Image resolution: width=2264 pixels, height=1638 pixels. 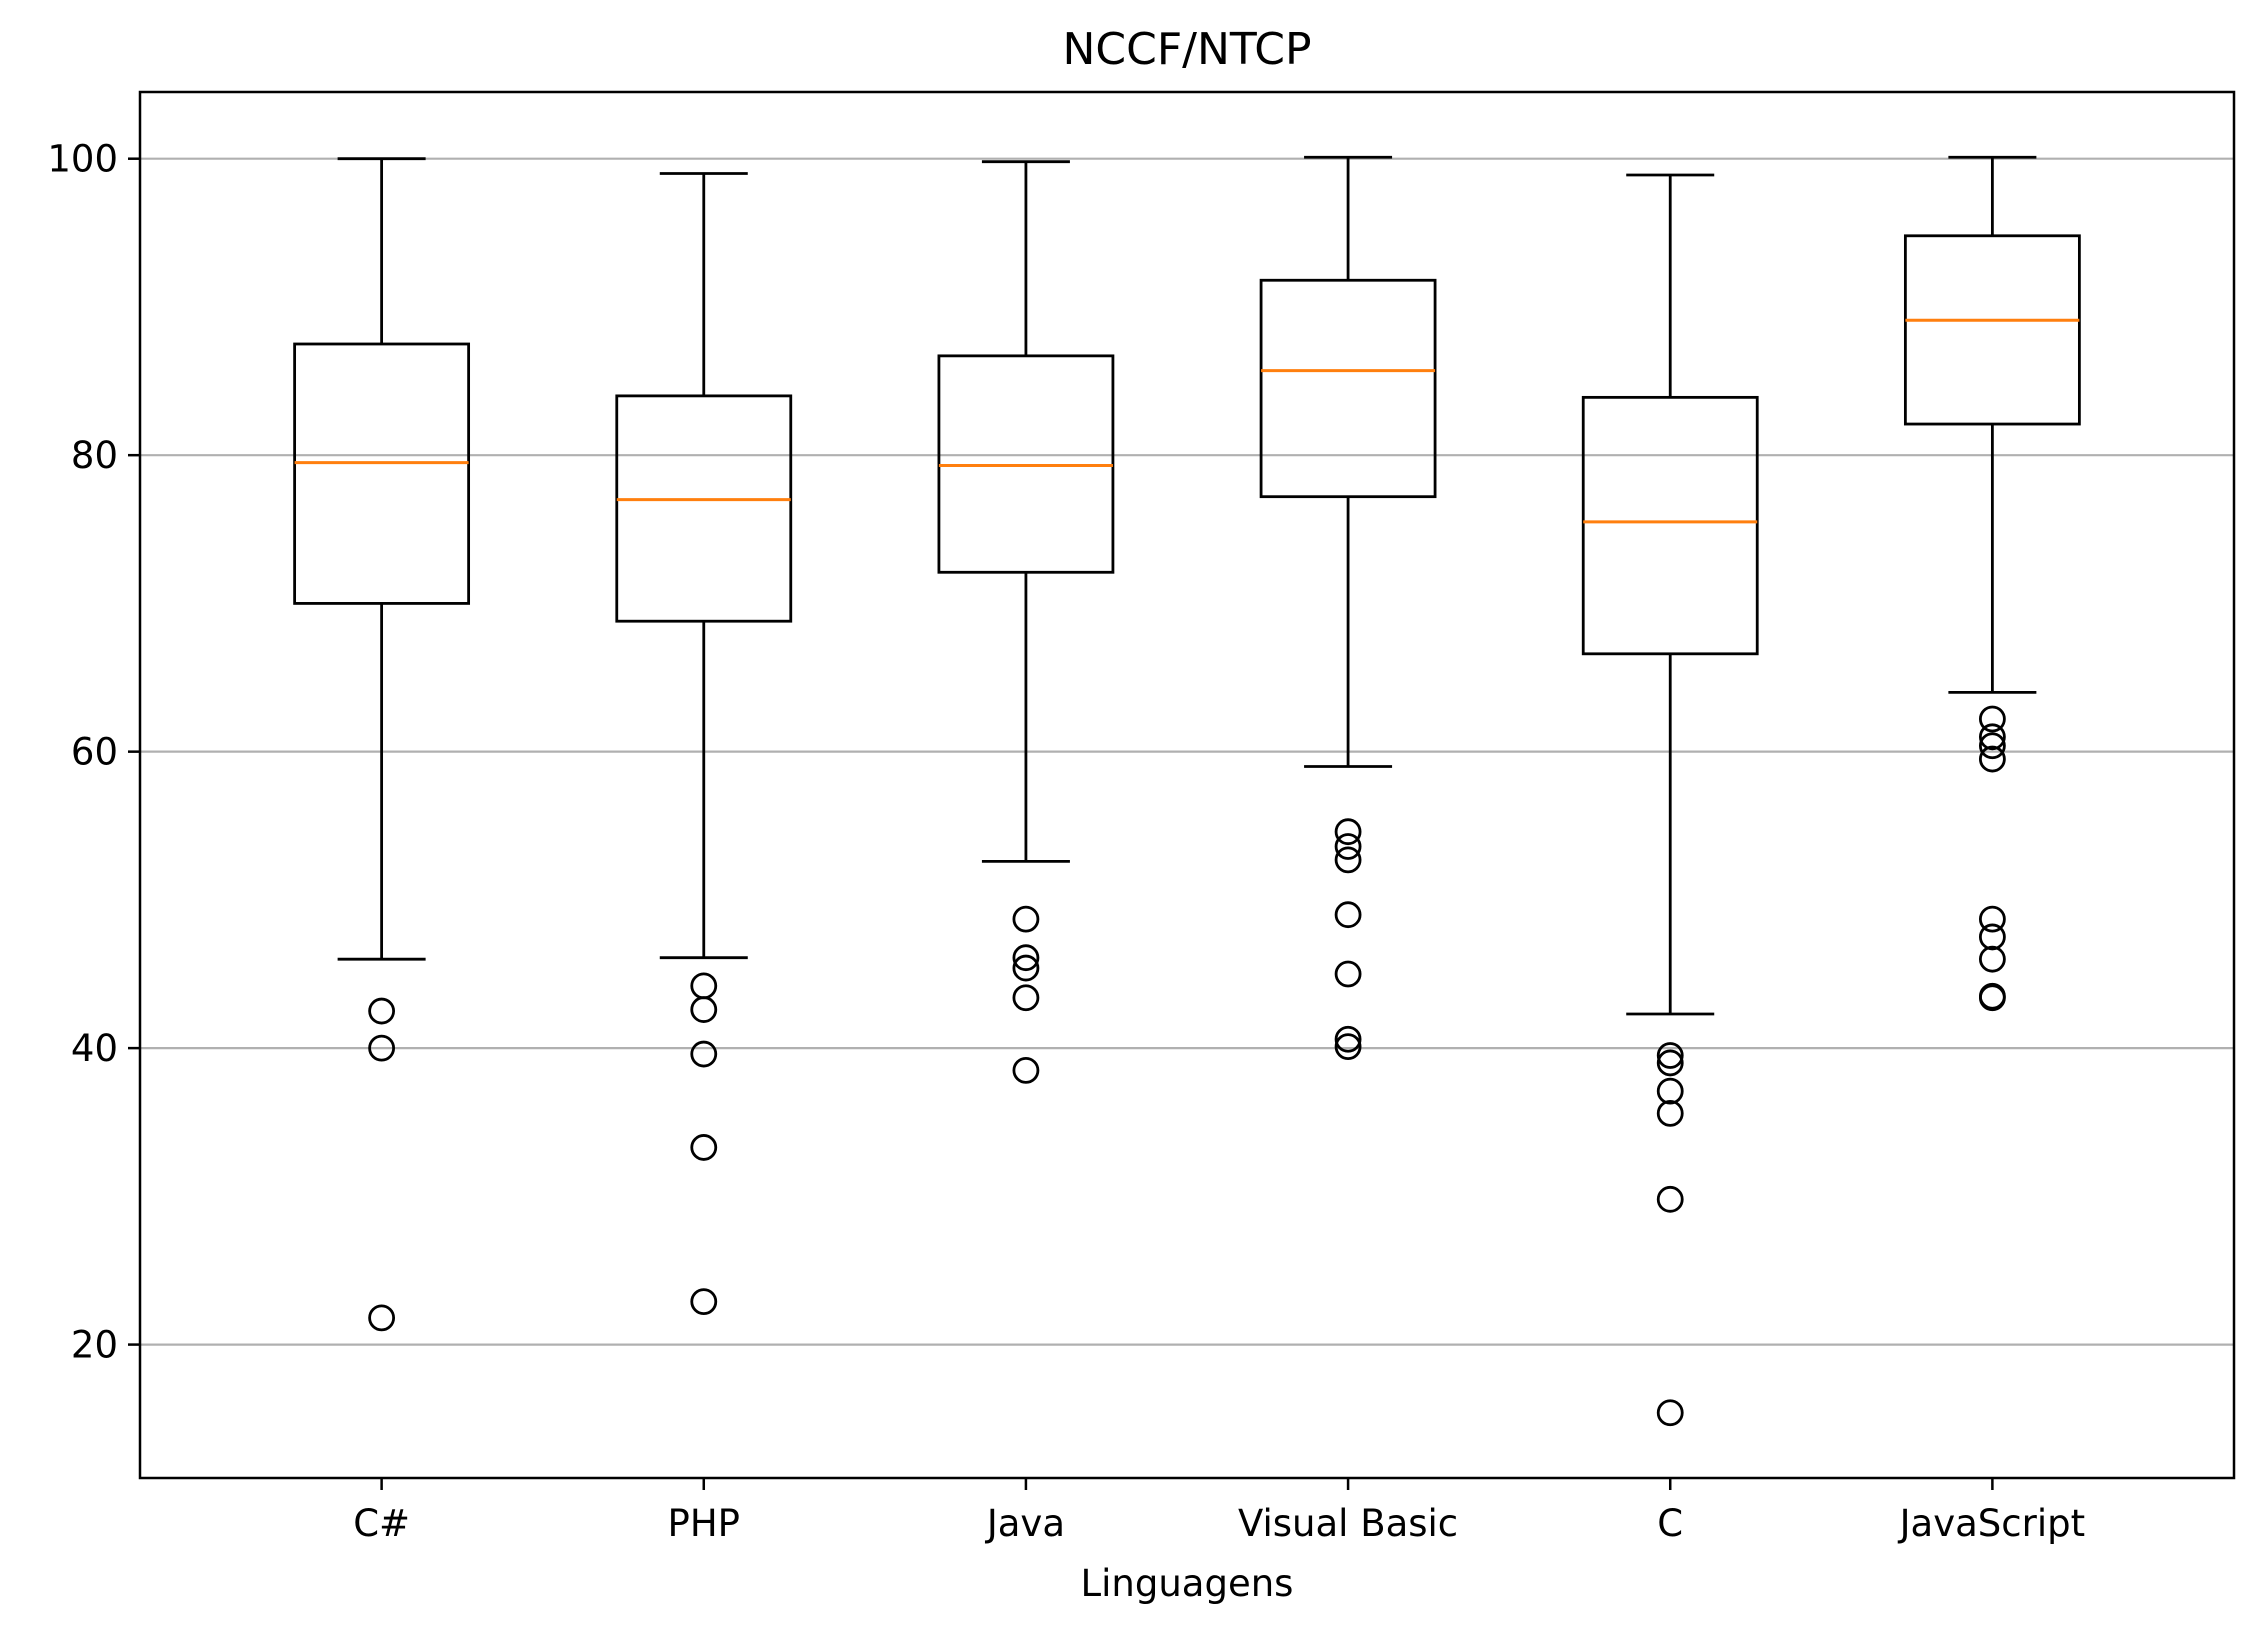 I want to click on y-tick-label: 100, so click(x=82, y=159).